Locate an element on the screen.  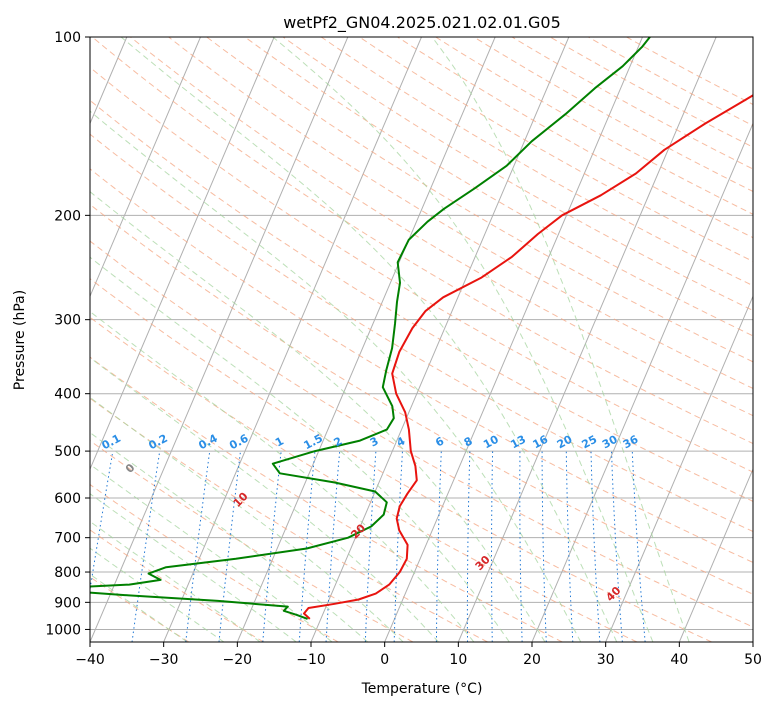
x-tick-label: 20 is located at coordinates (532, 660).